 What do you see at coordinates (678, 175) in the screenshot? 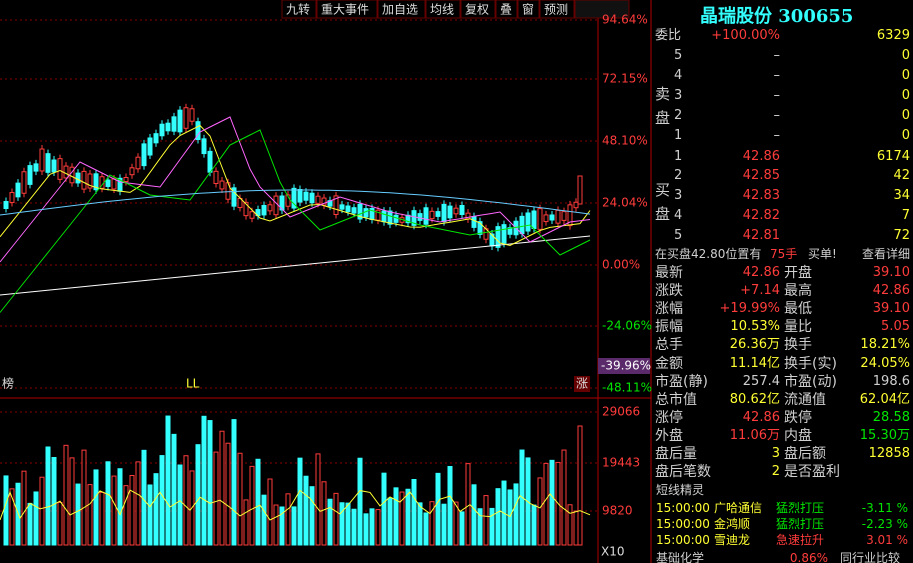
I see `level: 2` at bounding box center [678, 175].